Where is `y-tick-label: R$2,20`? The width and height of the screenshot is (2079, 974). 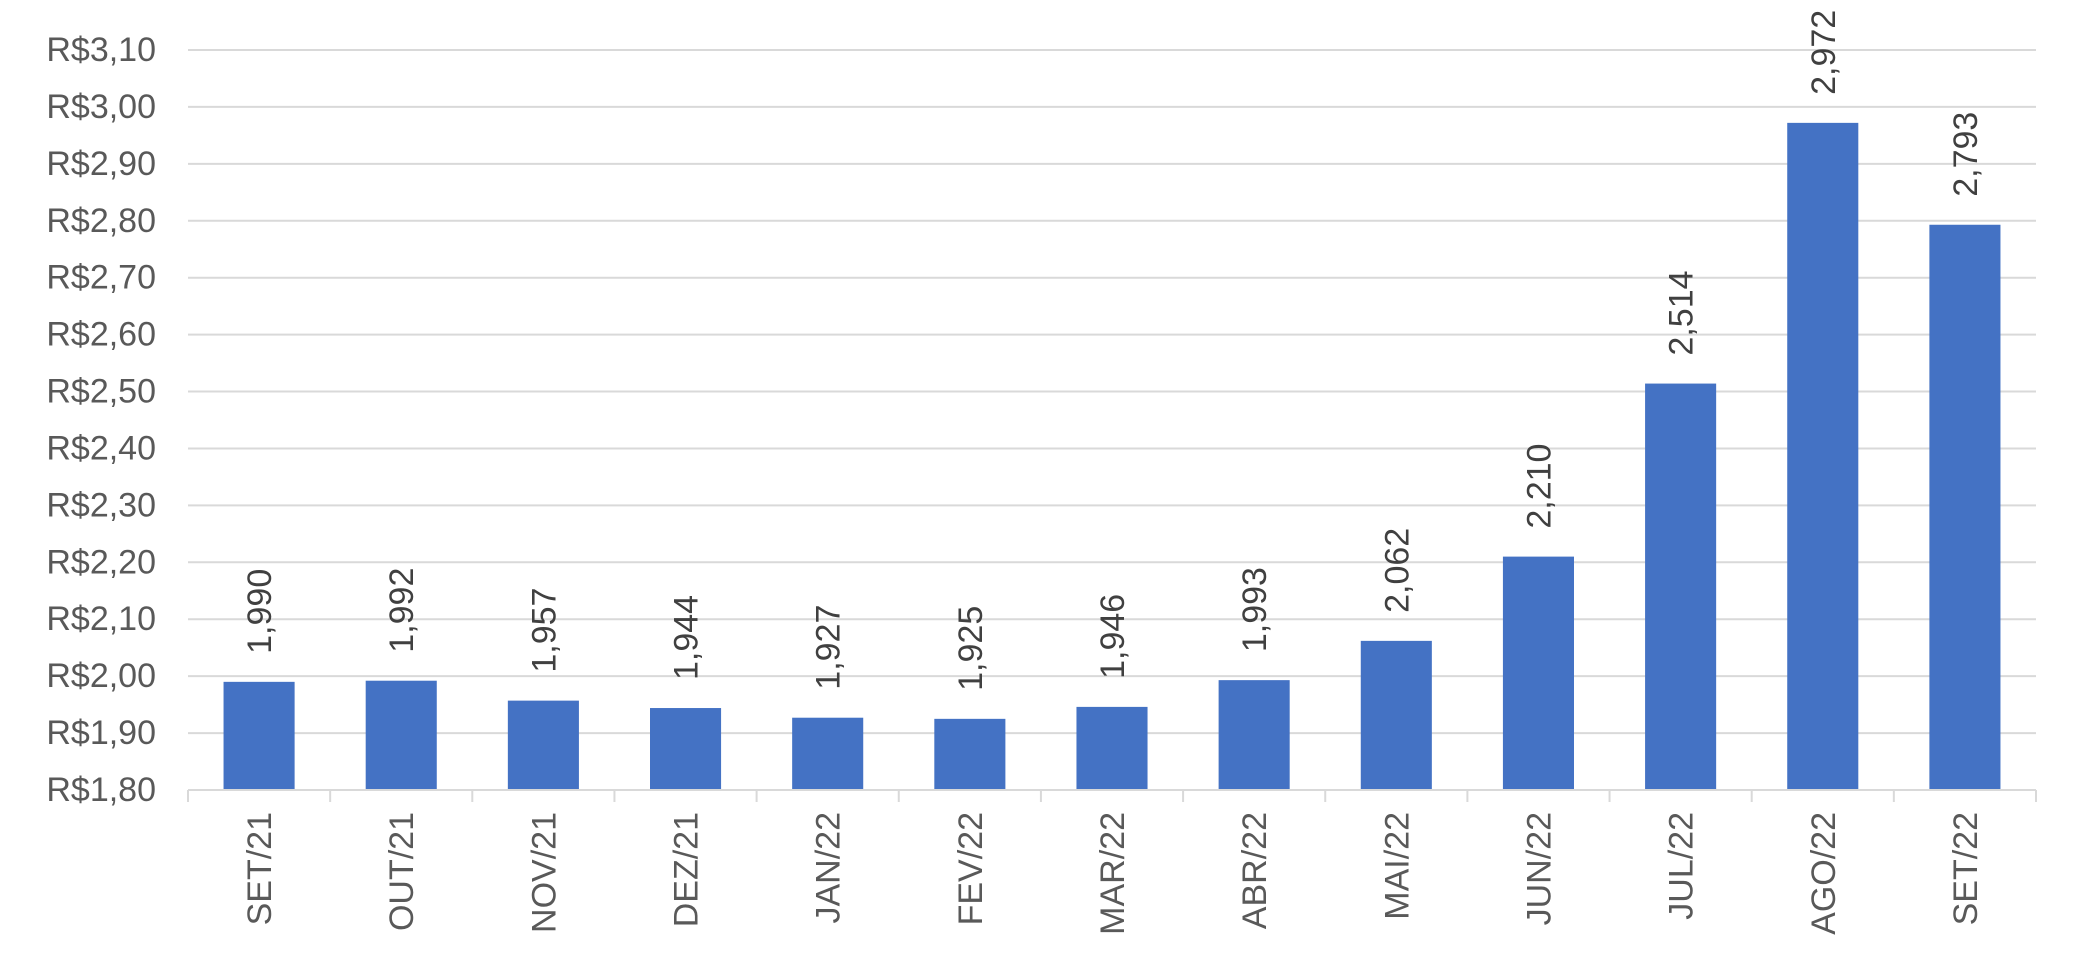
y-tick-label: R$2,20 is located at coordinates (101, 562).